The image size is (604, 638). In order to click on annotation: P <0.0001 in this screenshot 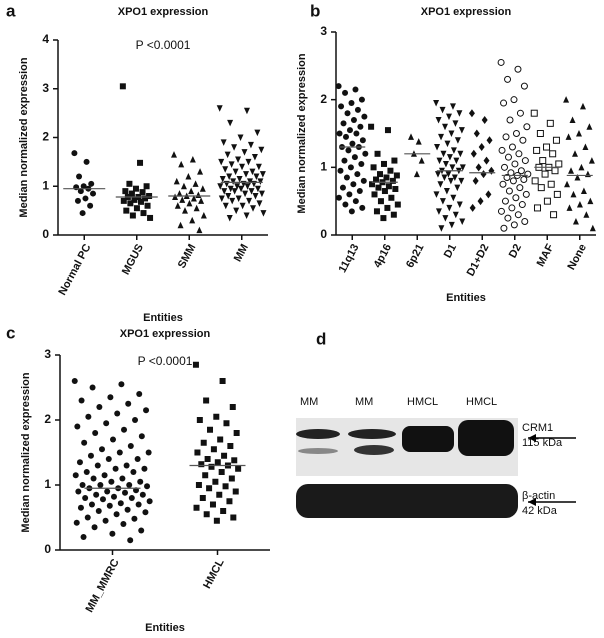, I will do `click(165, 361)`.